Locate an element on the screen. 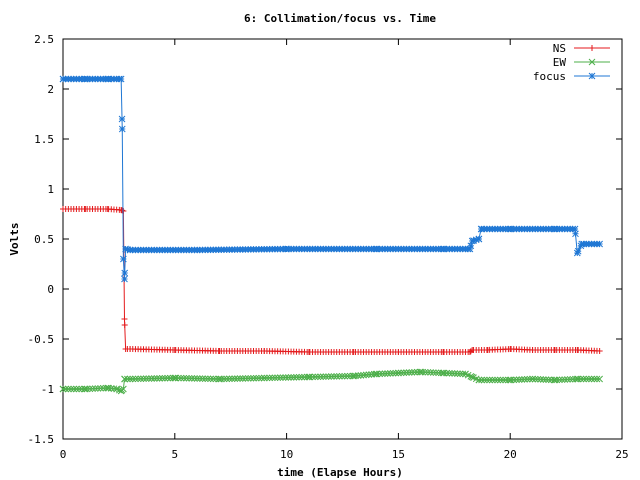 Image resolution: width=640 pixels, height=480 pixels. legend-marker-EW is located at coordinates (592, 62).